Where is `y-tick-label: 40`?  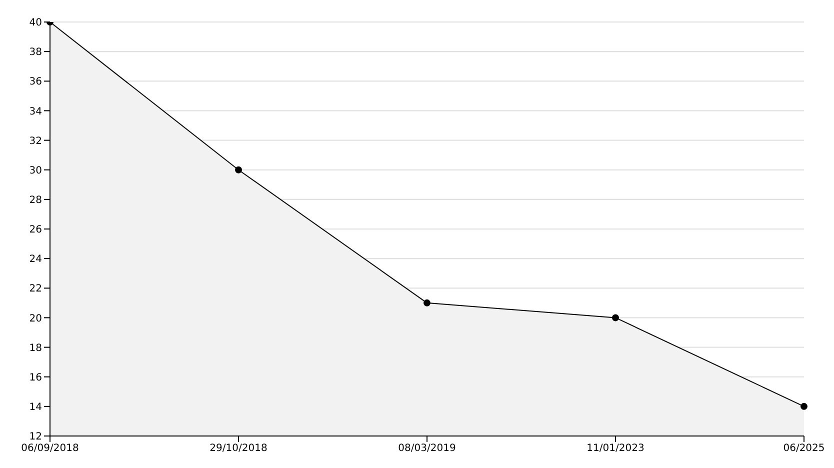
y-tick-label: 40 is located at coordinates (35, 23).